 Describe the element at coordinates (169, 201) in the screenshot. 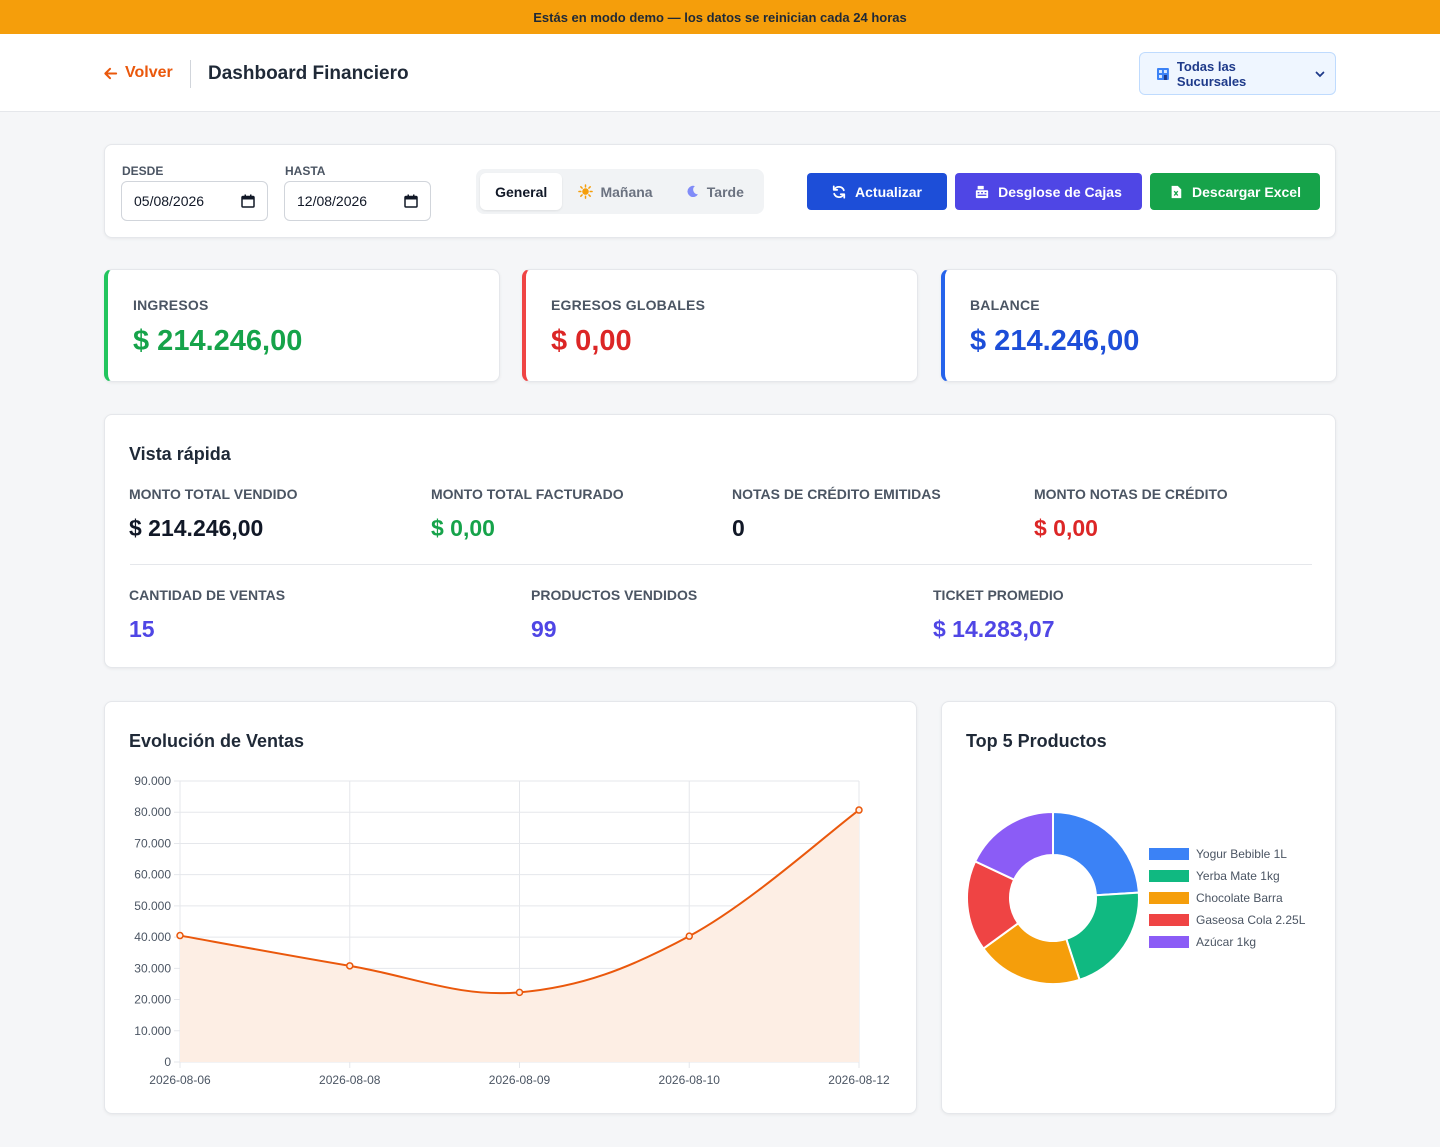

I see `from-date-value: 05/08/2026` at that location.